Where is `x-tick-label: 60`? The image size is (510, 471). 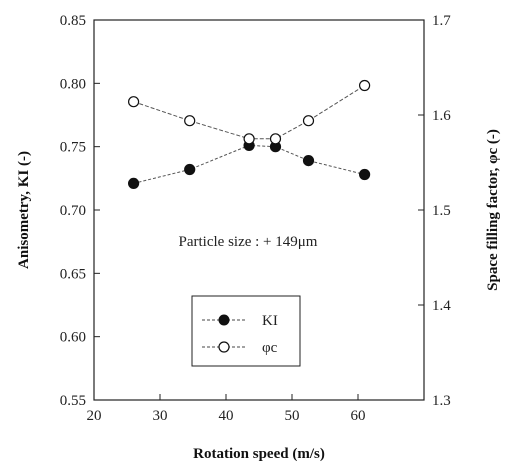 x-tick-label: 60 is located at coordinates (358, 416).